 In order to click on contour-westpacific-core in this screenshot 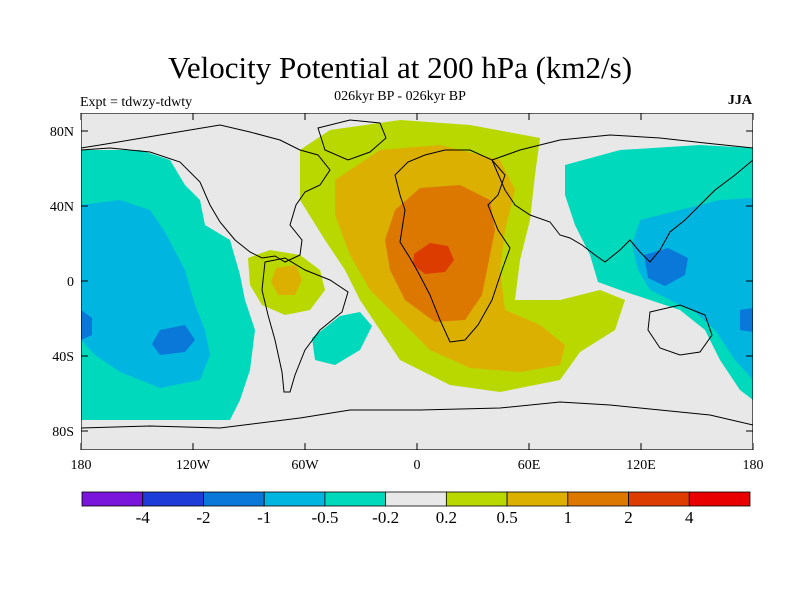, I will do `click(666, 267)`.